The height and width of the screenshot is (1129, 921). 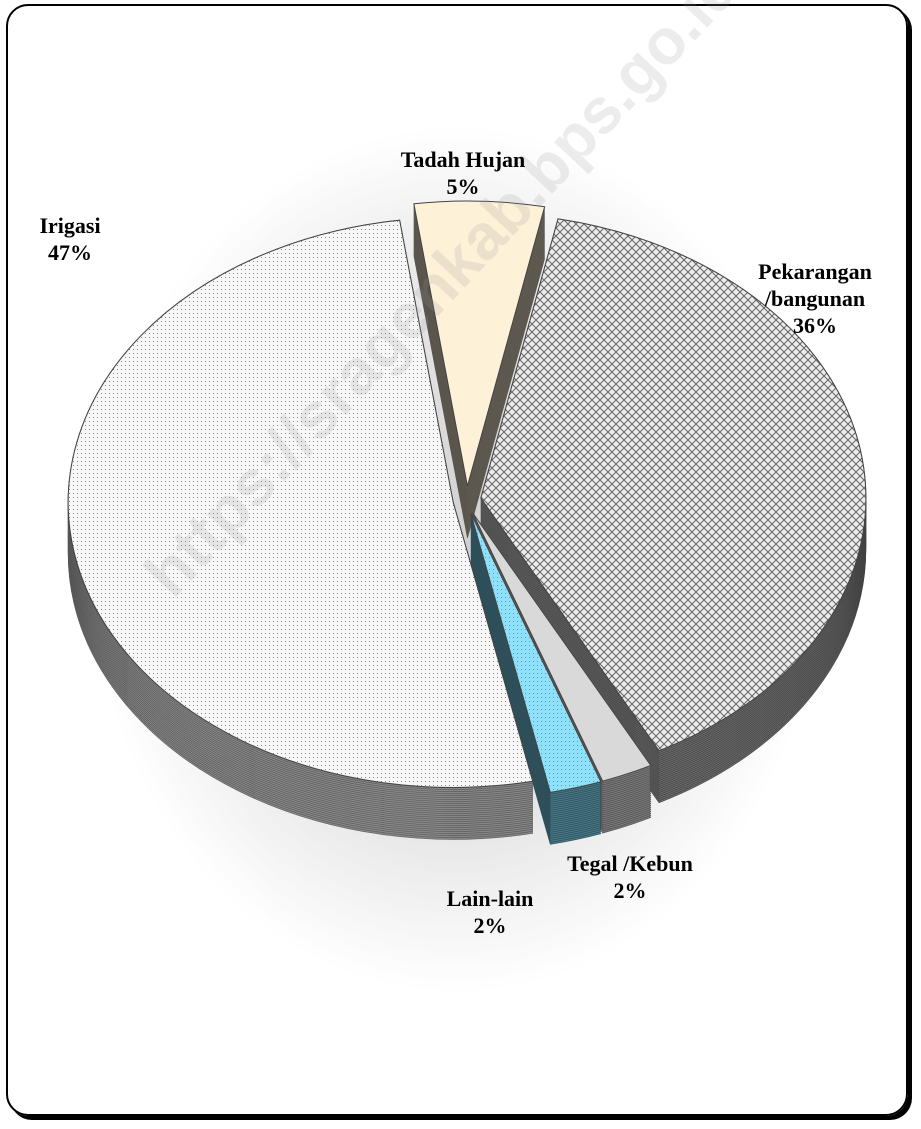 What do you see at coordinates (463, 159) in the screenshot?
I see `category-label: Tadah Hujan` at bounding box center [463, 159].